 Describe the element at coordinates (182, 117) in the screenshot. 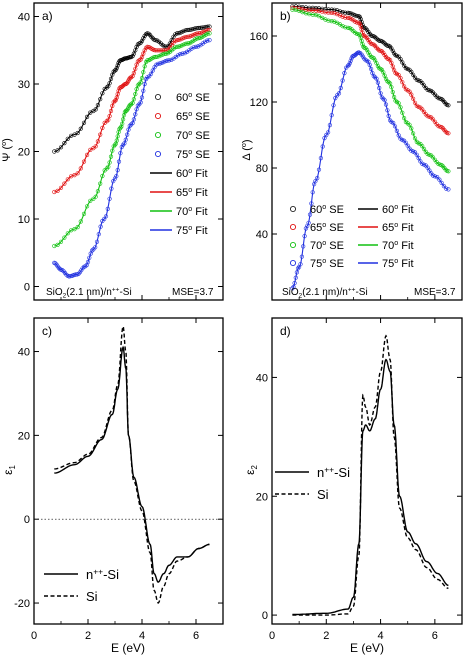

I see `legend-label-part: 65` at that location.